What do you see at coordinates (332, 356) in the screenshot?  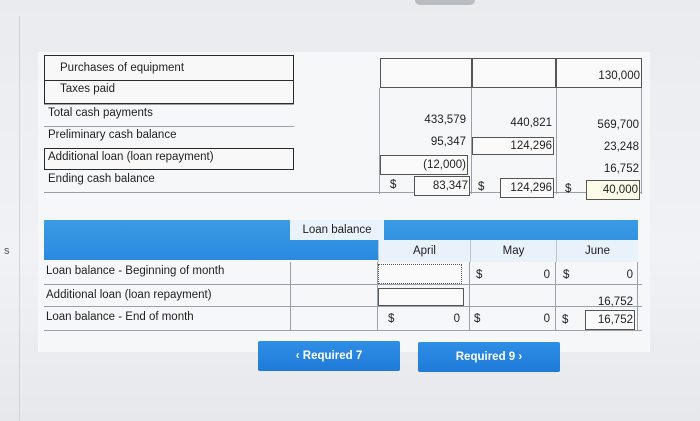 I see `prev-required-label: Required 7` at bounding box center [332, 356].